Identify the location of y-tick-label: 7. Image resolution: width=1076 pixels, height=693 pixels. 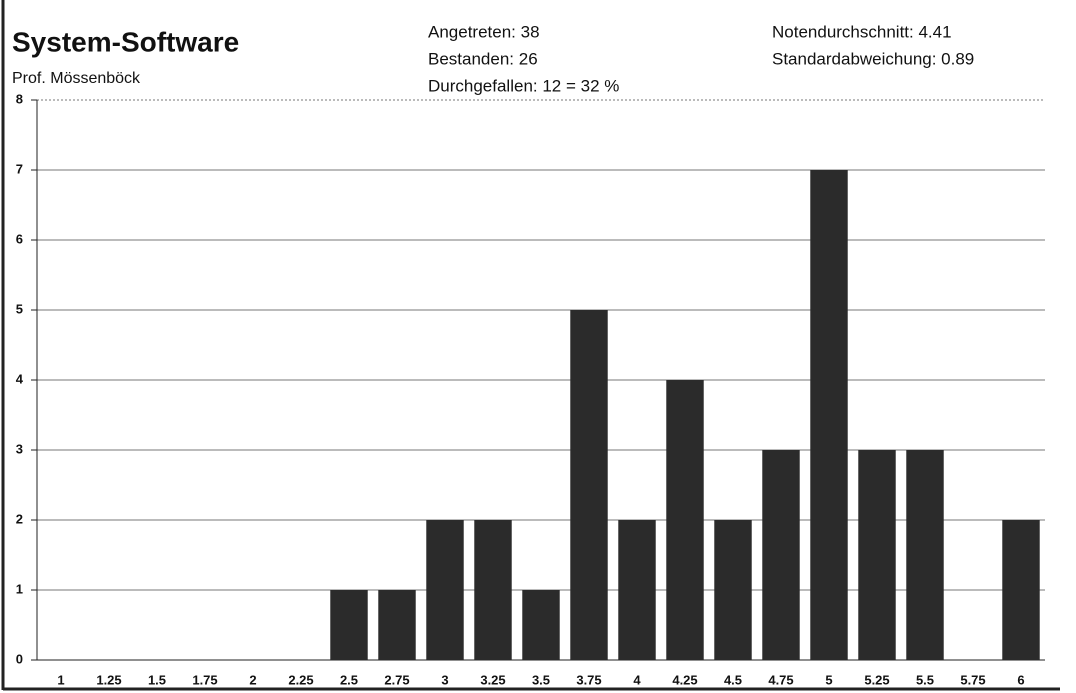
(19, 168).